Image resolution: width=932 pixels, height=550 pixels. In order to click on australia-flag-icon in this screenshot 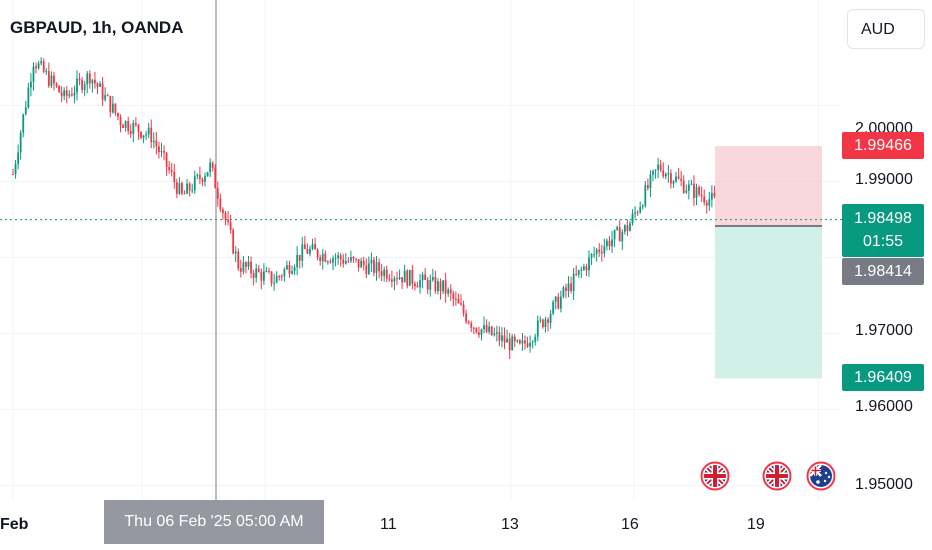, I will do `click(821, 476)`.